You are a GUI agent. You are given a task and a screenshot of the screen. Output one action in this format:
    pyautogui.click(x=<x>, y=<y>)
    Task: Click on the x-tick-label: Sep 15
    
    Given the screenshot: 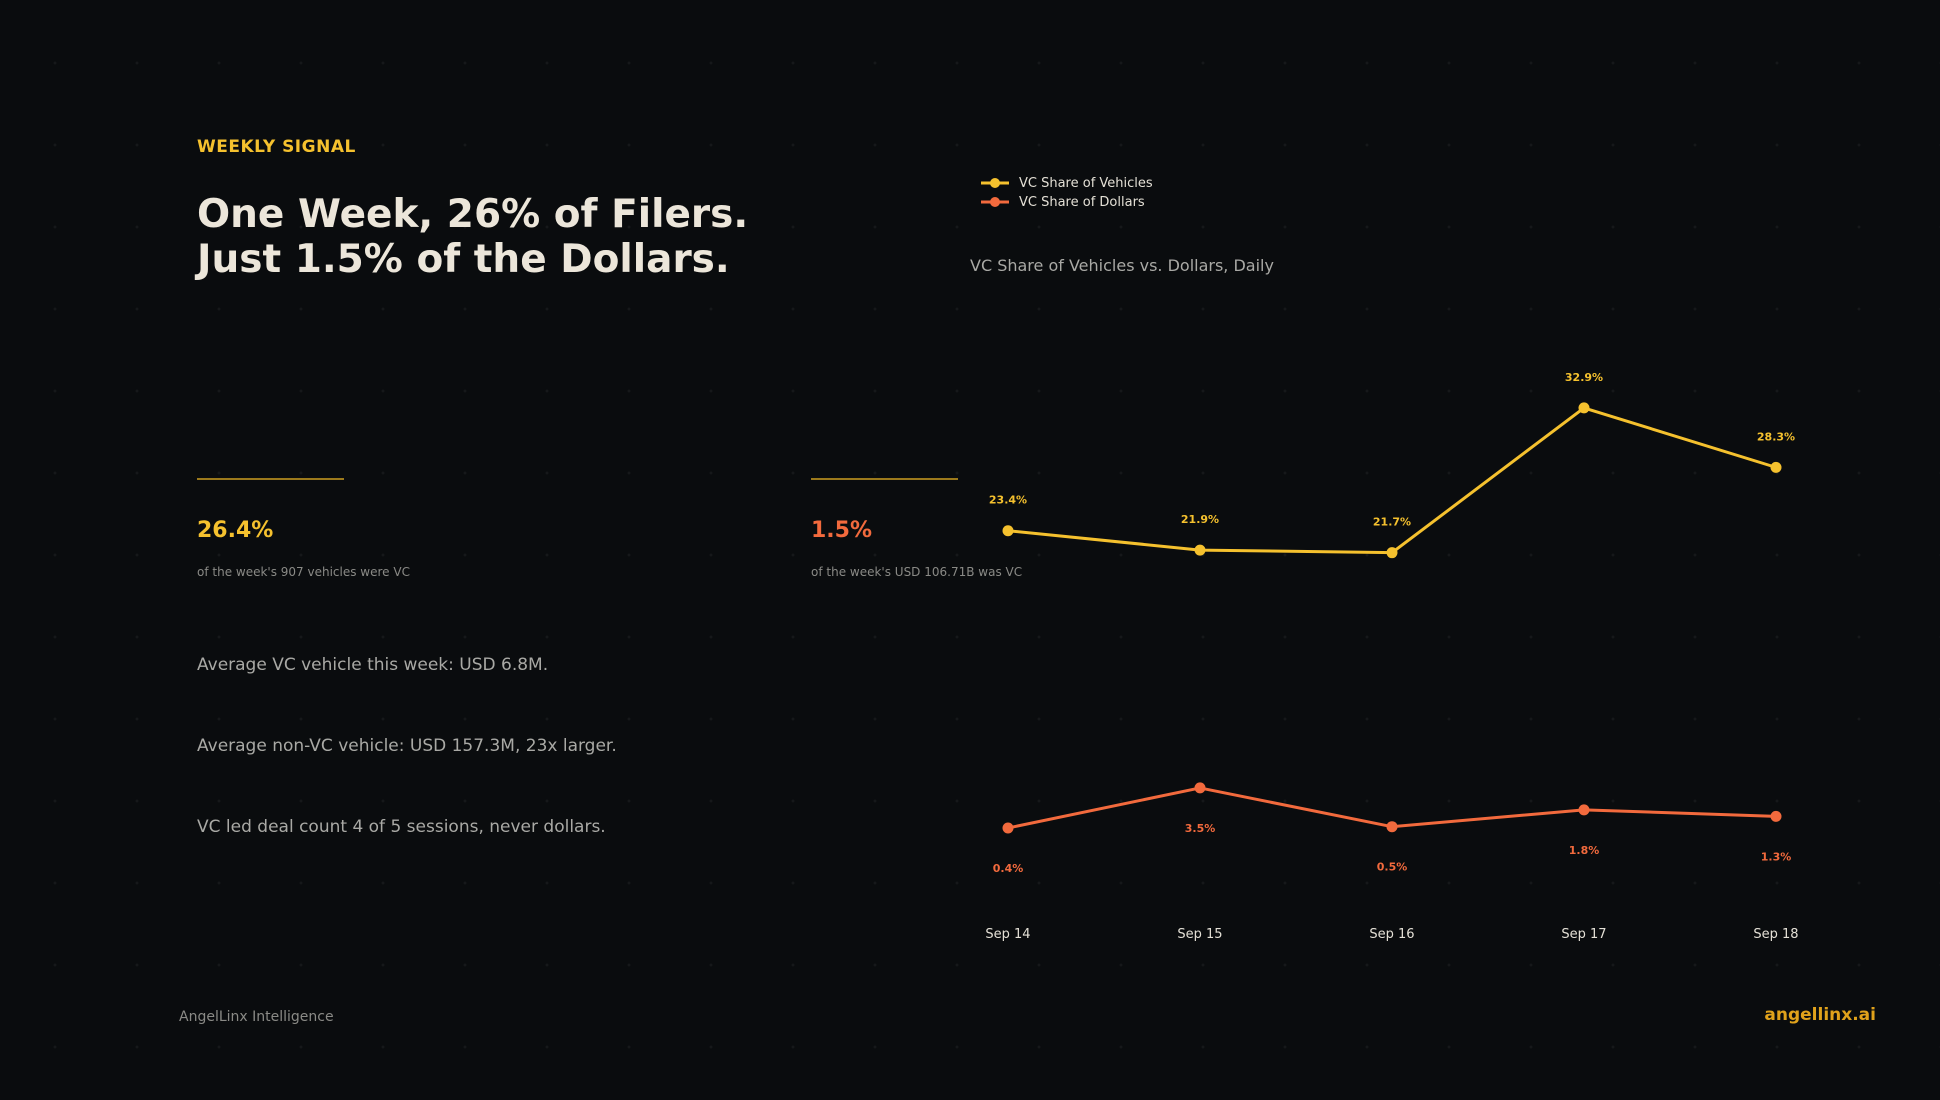 What is the action you would take?
    pyautogui.click(x=1199, y=934)
    